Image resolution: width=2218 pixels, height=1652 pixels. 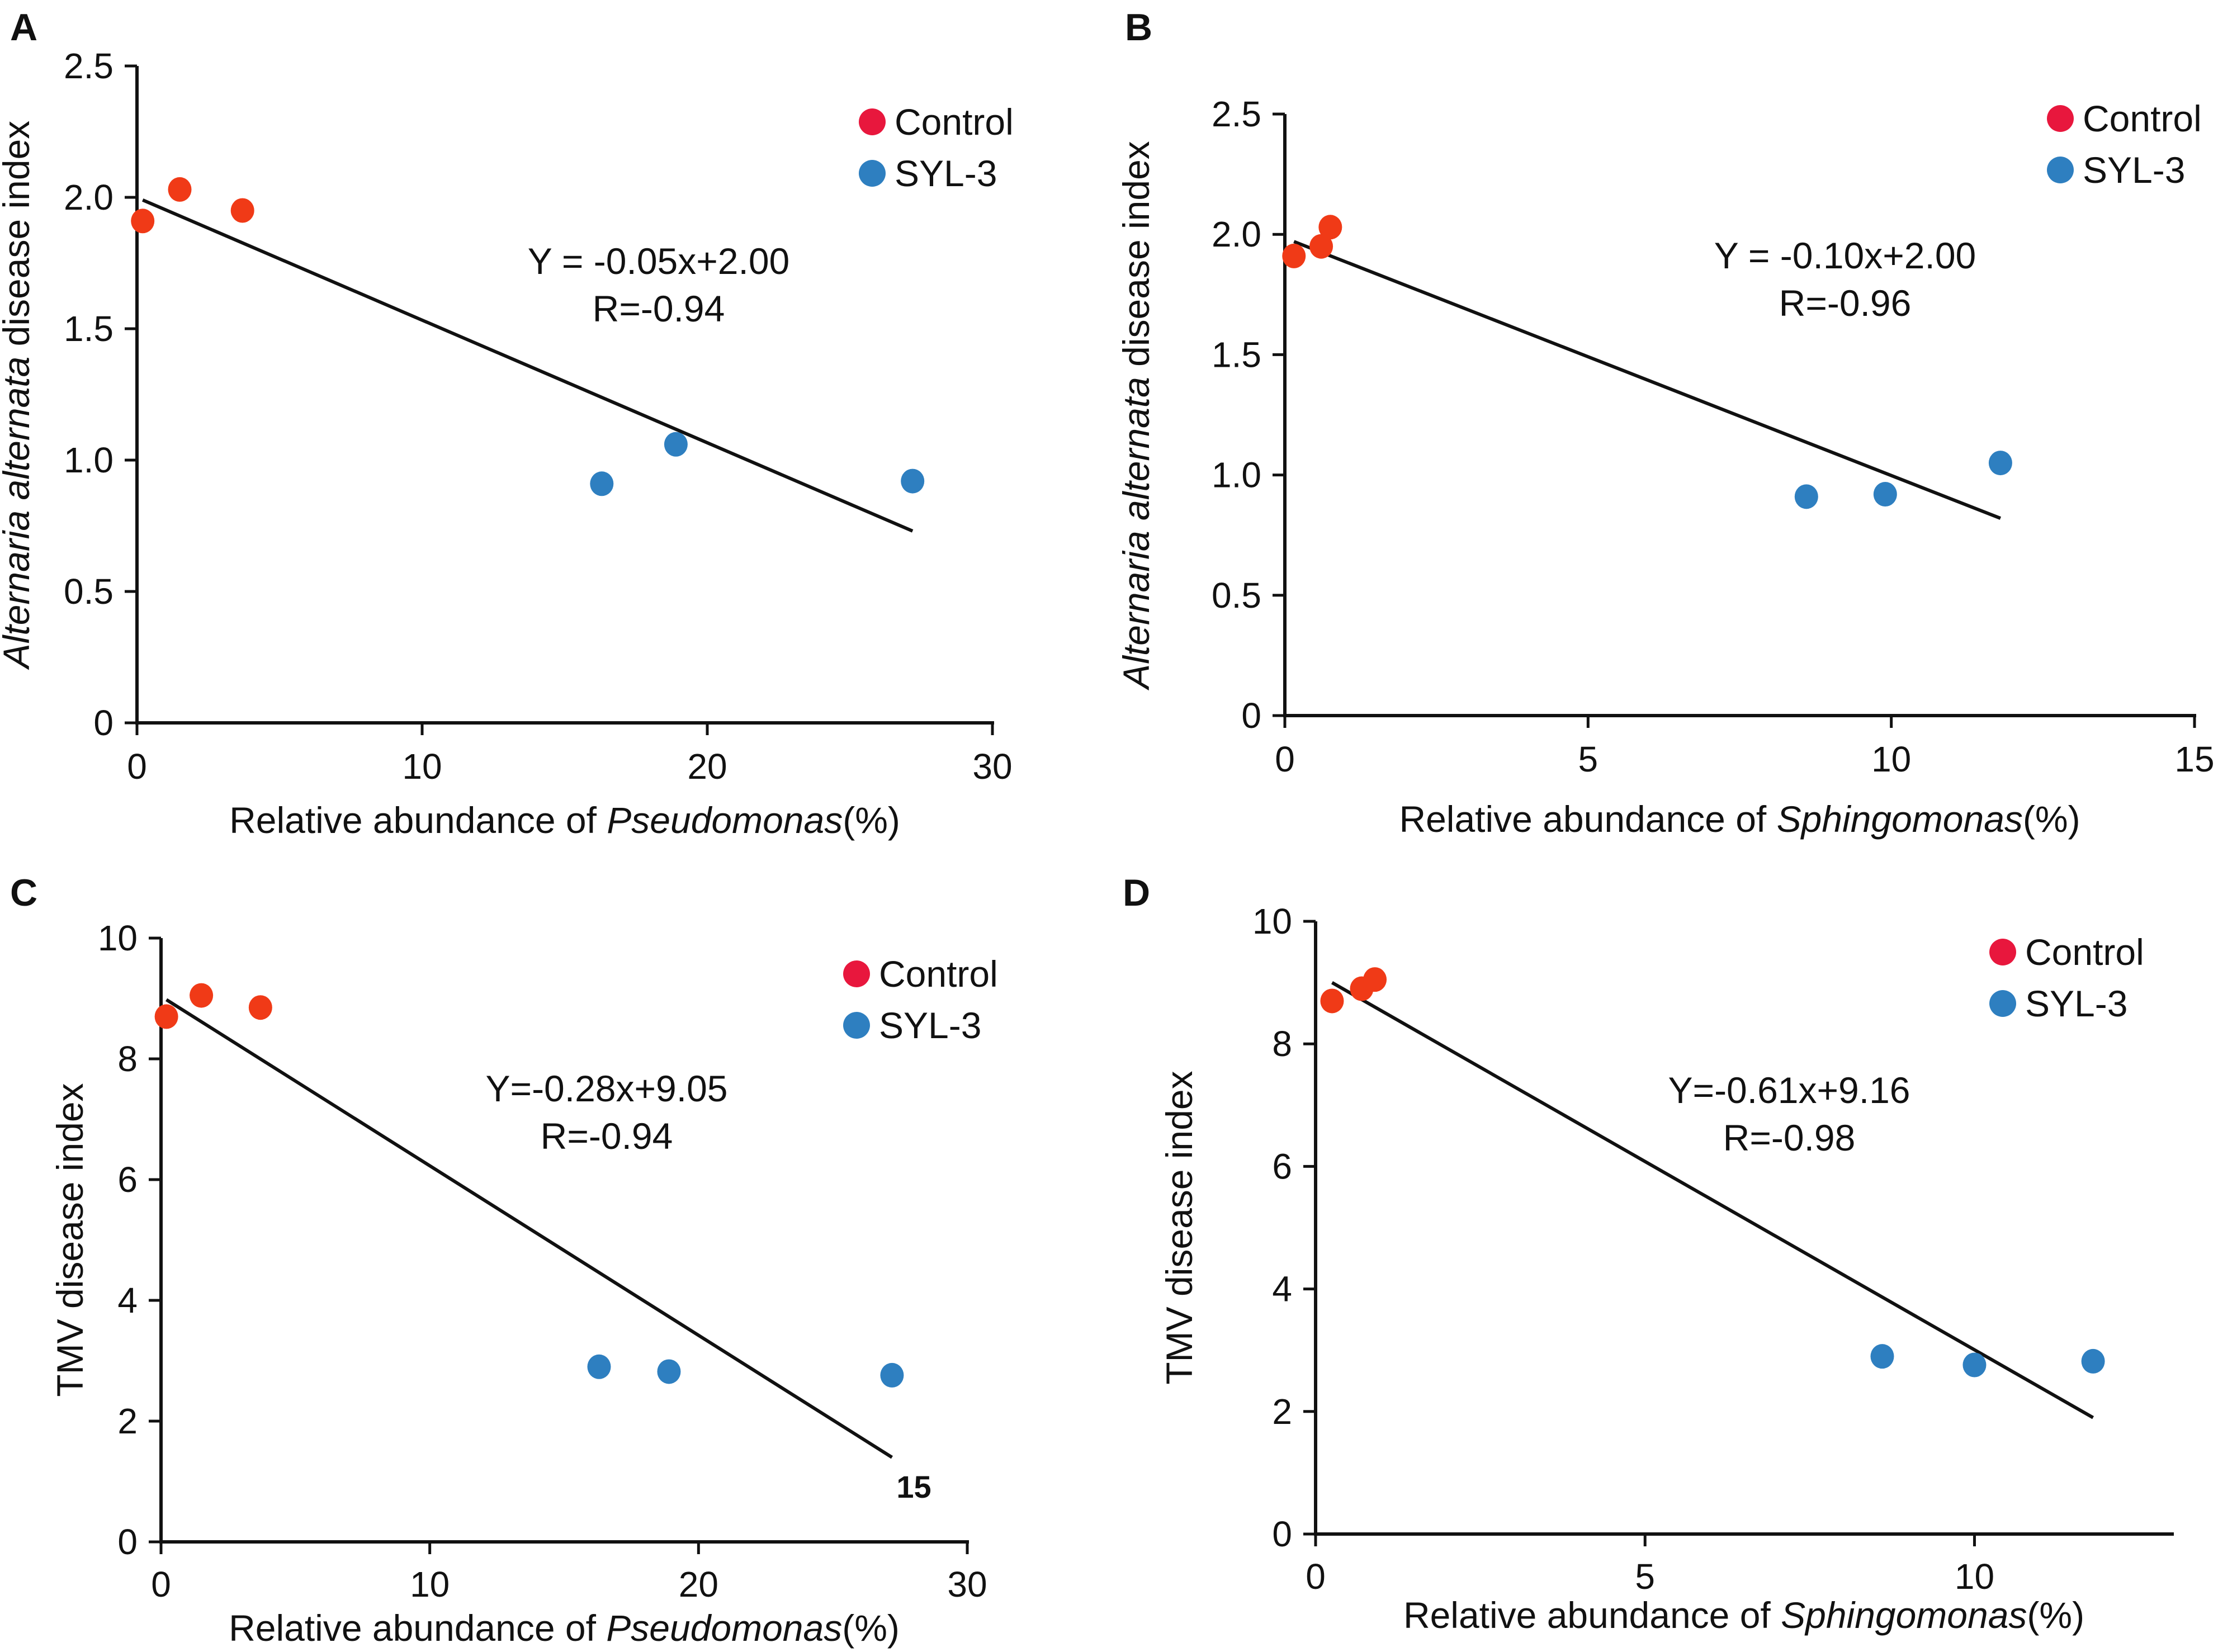 I want to click on panel-a-y-axis-title: Alternaria alternata disease index, so click(x=18, y=396).